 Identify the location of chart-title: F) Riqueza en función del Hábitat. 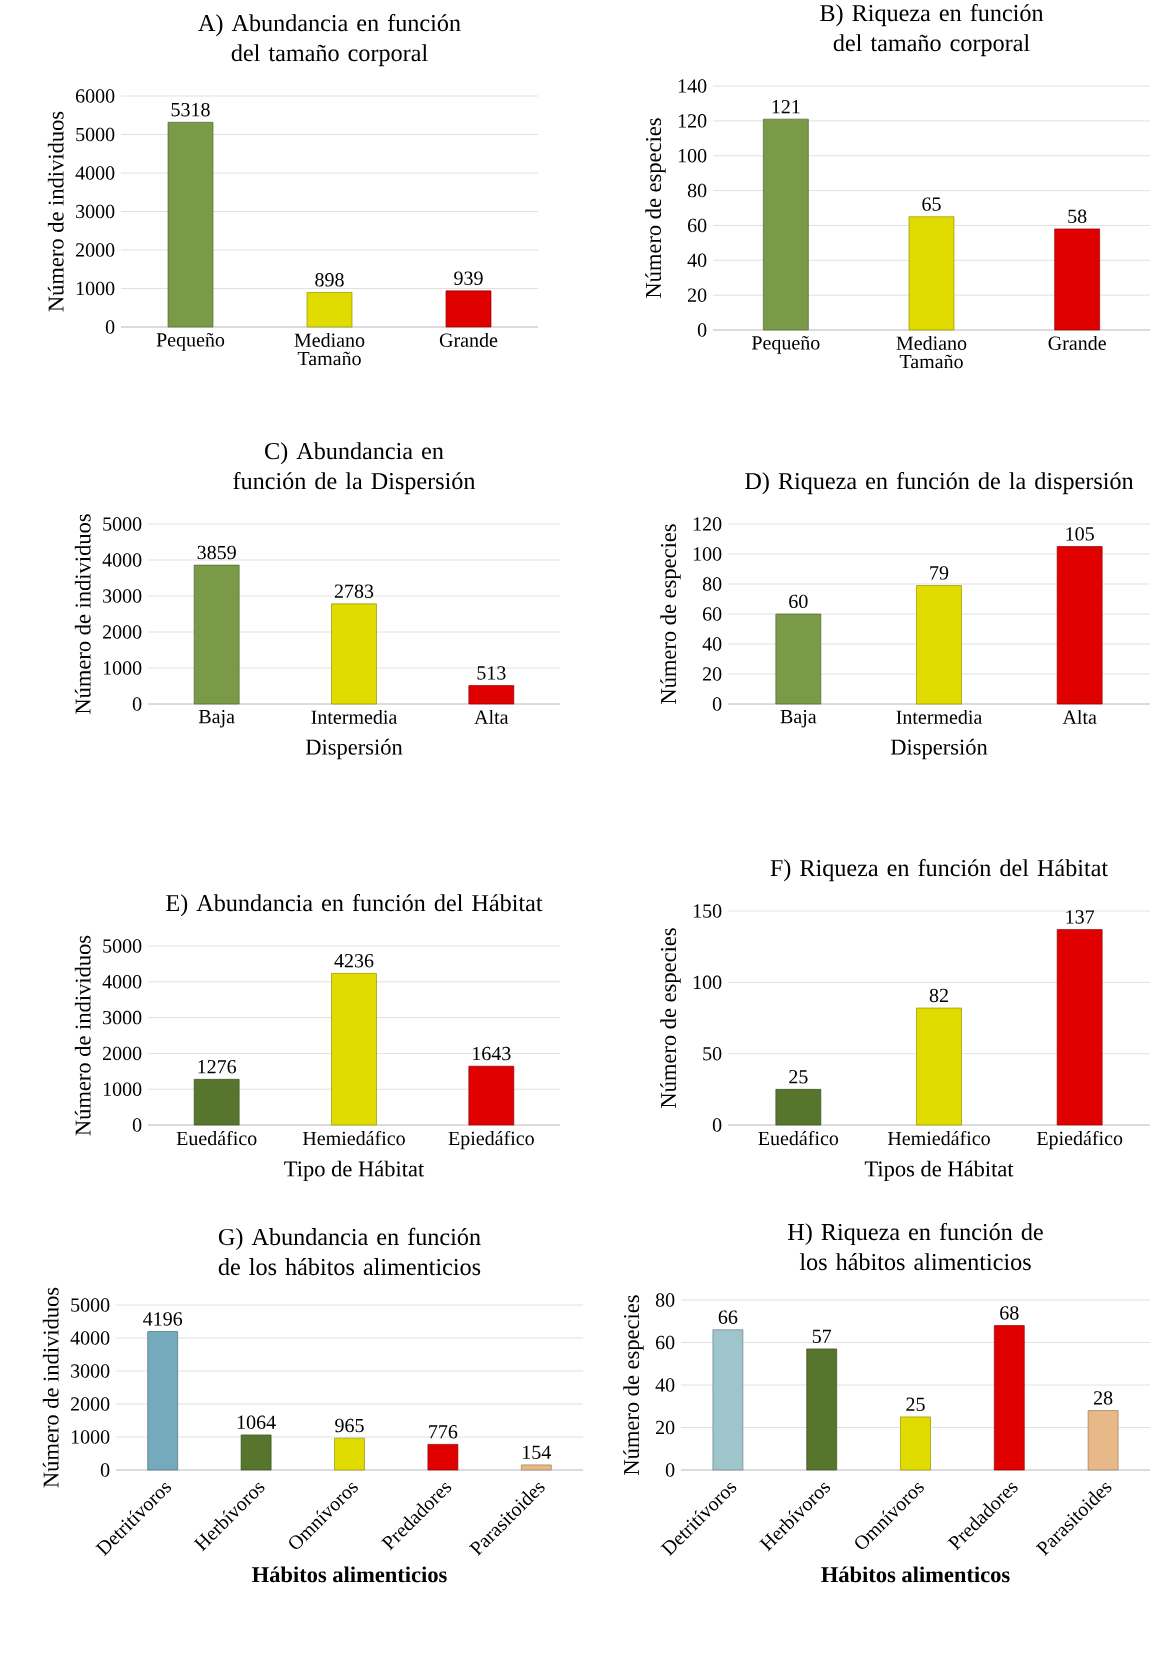
(939, 870).